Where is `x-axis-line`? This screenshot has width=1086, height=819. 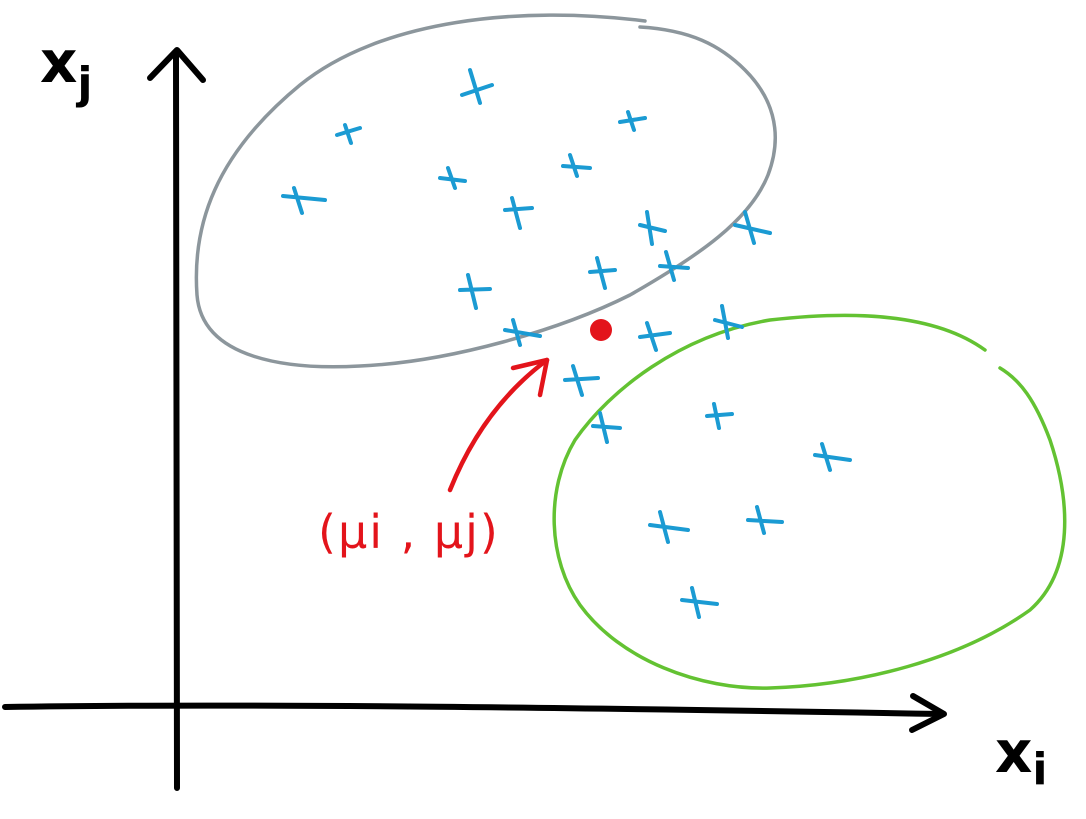 x-axis-line is located at coordinates (474, 709).